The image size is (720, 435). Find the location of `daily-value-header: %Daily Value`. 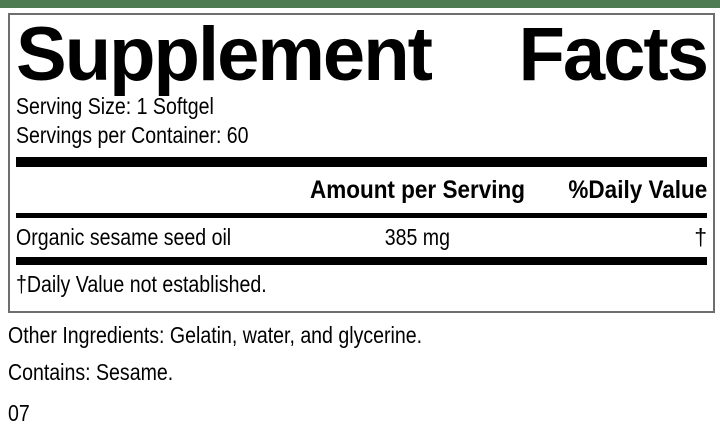

daily-value-header: %Daily Value is located at coordinates (637, 189).